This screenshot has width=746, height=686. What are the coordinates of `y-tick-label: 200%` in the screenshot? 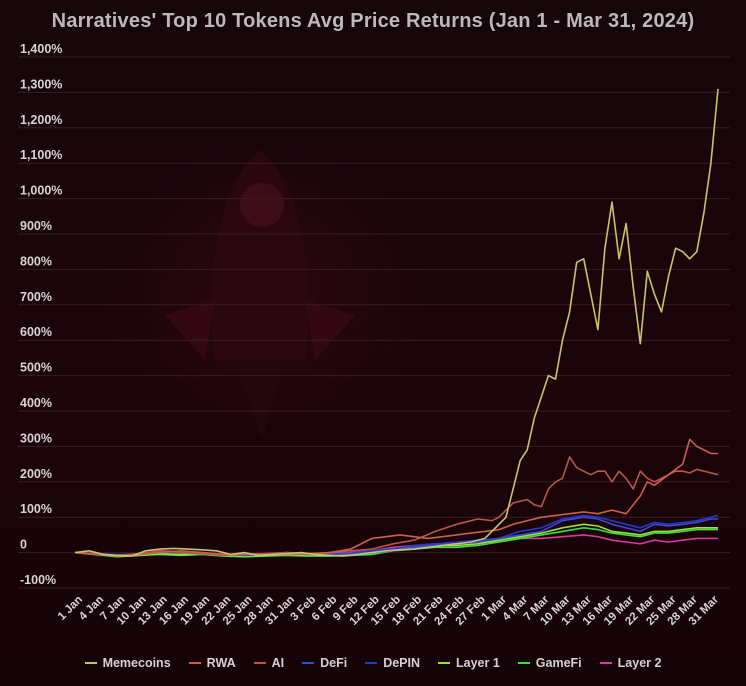 It's located at (36, 474).